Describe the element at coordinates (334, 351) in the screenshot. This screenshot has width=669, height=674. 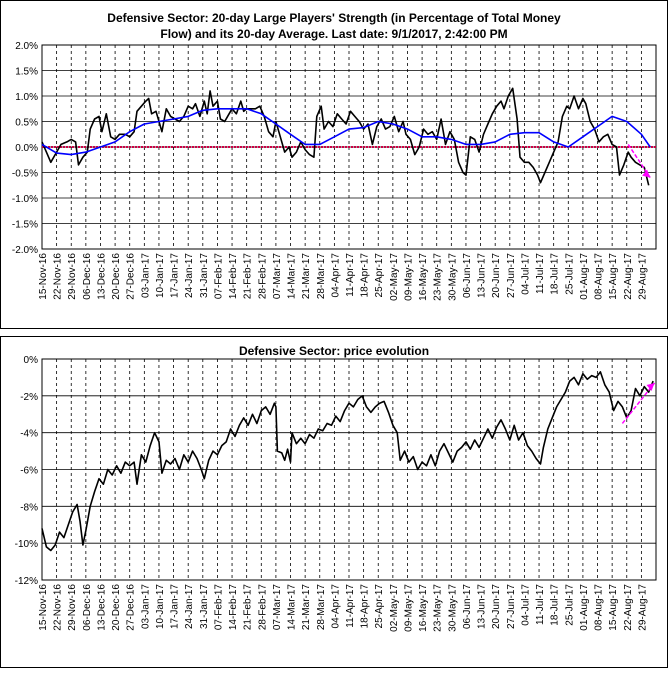
I see `bottom-chart-title: Defensive Sector: price evolution` at that location.